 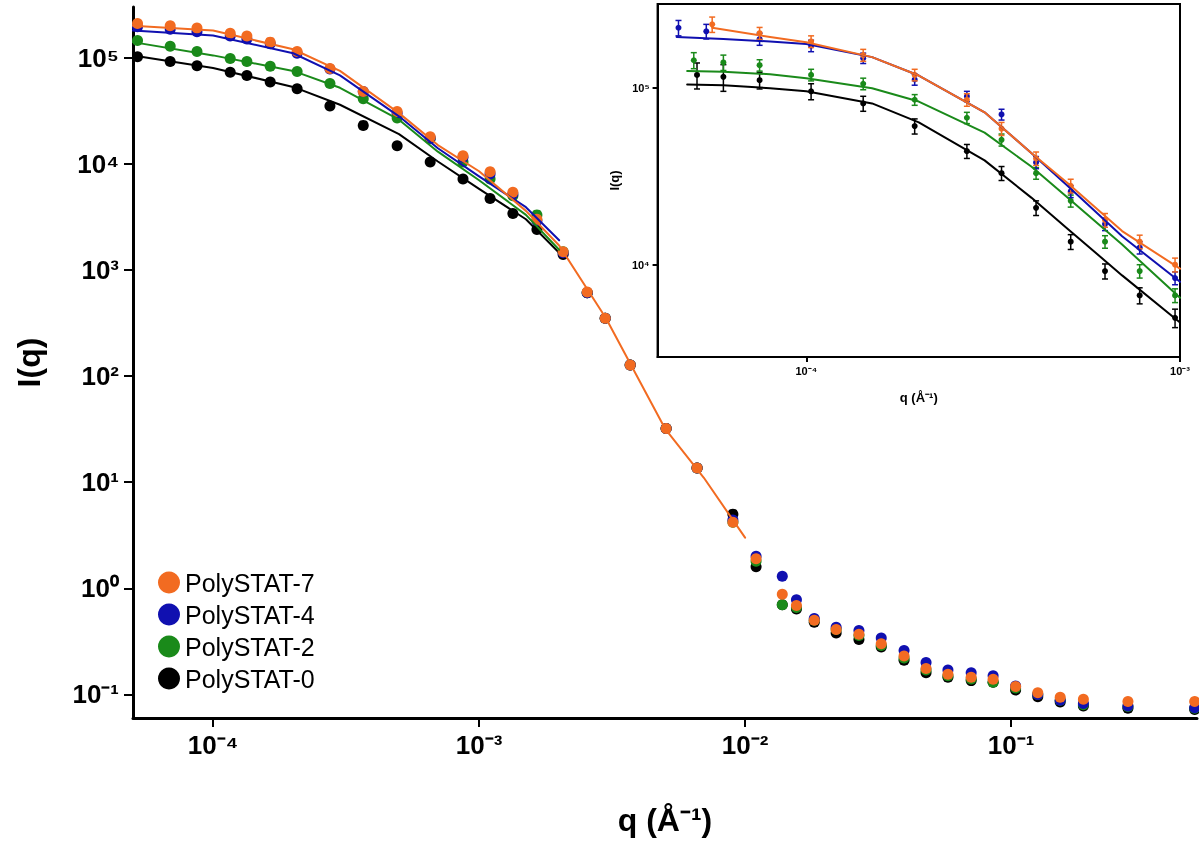 I want to click on legend-label: PolySTAT-0, so click(x=250, y=678).